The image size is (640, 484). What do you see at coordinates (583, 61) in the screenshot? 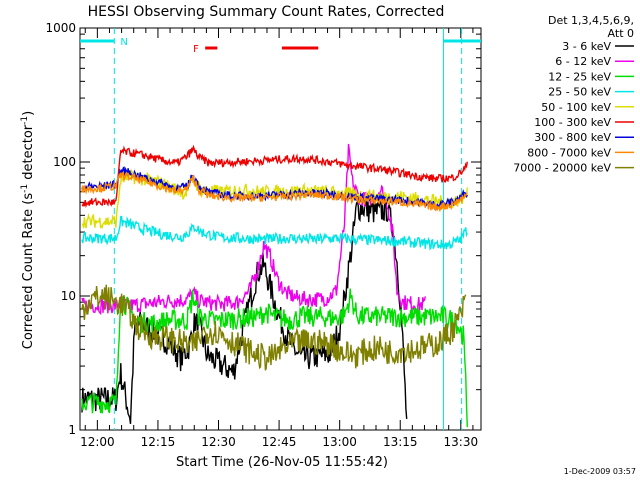
I see `legend-label: 6 - 12 keV` at bounding box center [583, 61].